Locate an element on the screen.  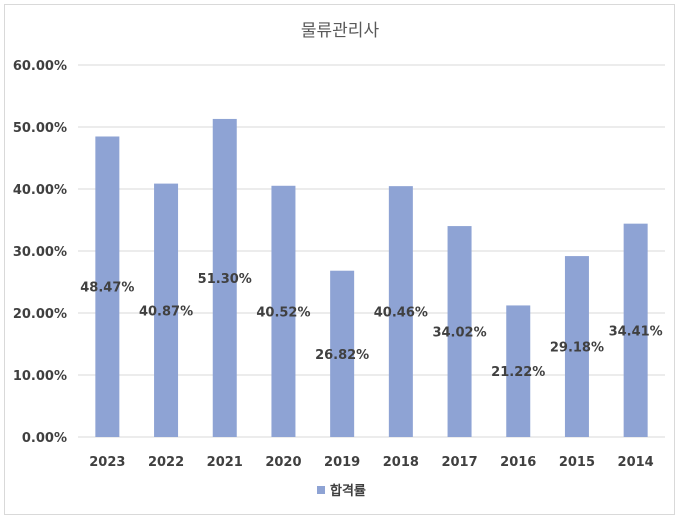
data-label: 40.52% is located at coordinates (283, 312).